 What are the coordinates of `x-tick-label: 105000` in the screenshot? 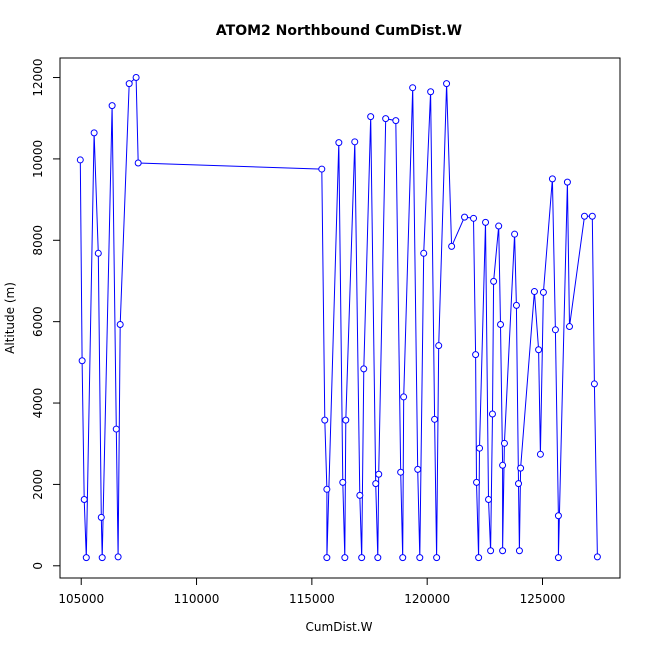 It's located at (81, 599).